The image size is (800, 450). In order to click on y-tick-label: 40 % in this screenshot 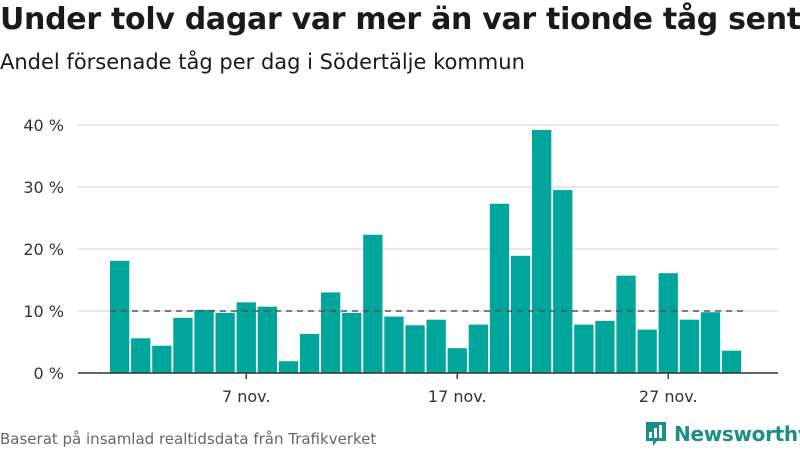, I will do `click(43, 125)`.